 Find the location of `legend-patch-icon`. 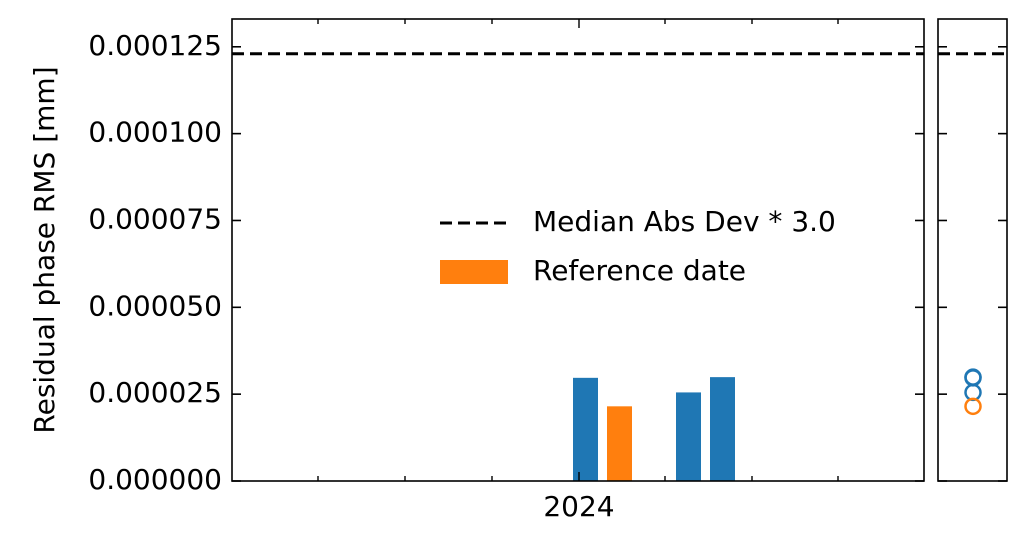

legend-patch-icon is located at coordinates (474, 272).